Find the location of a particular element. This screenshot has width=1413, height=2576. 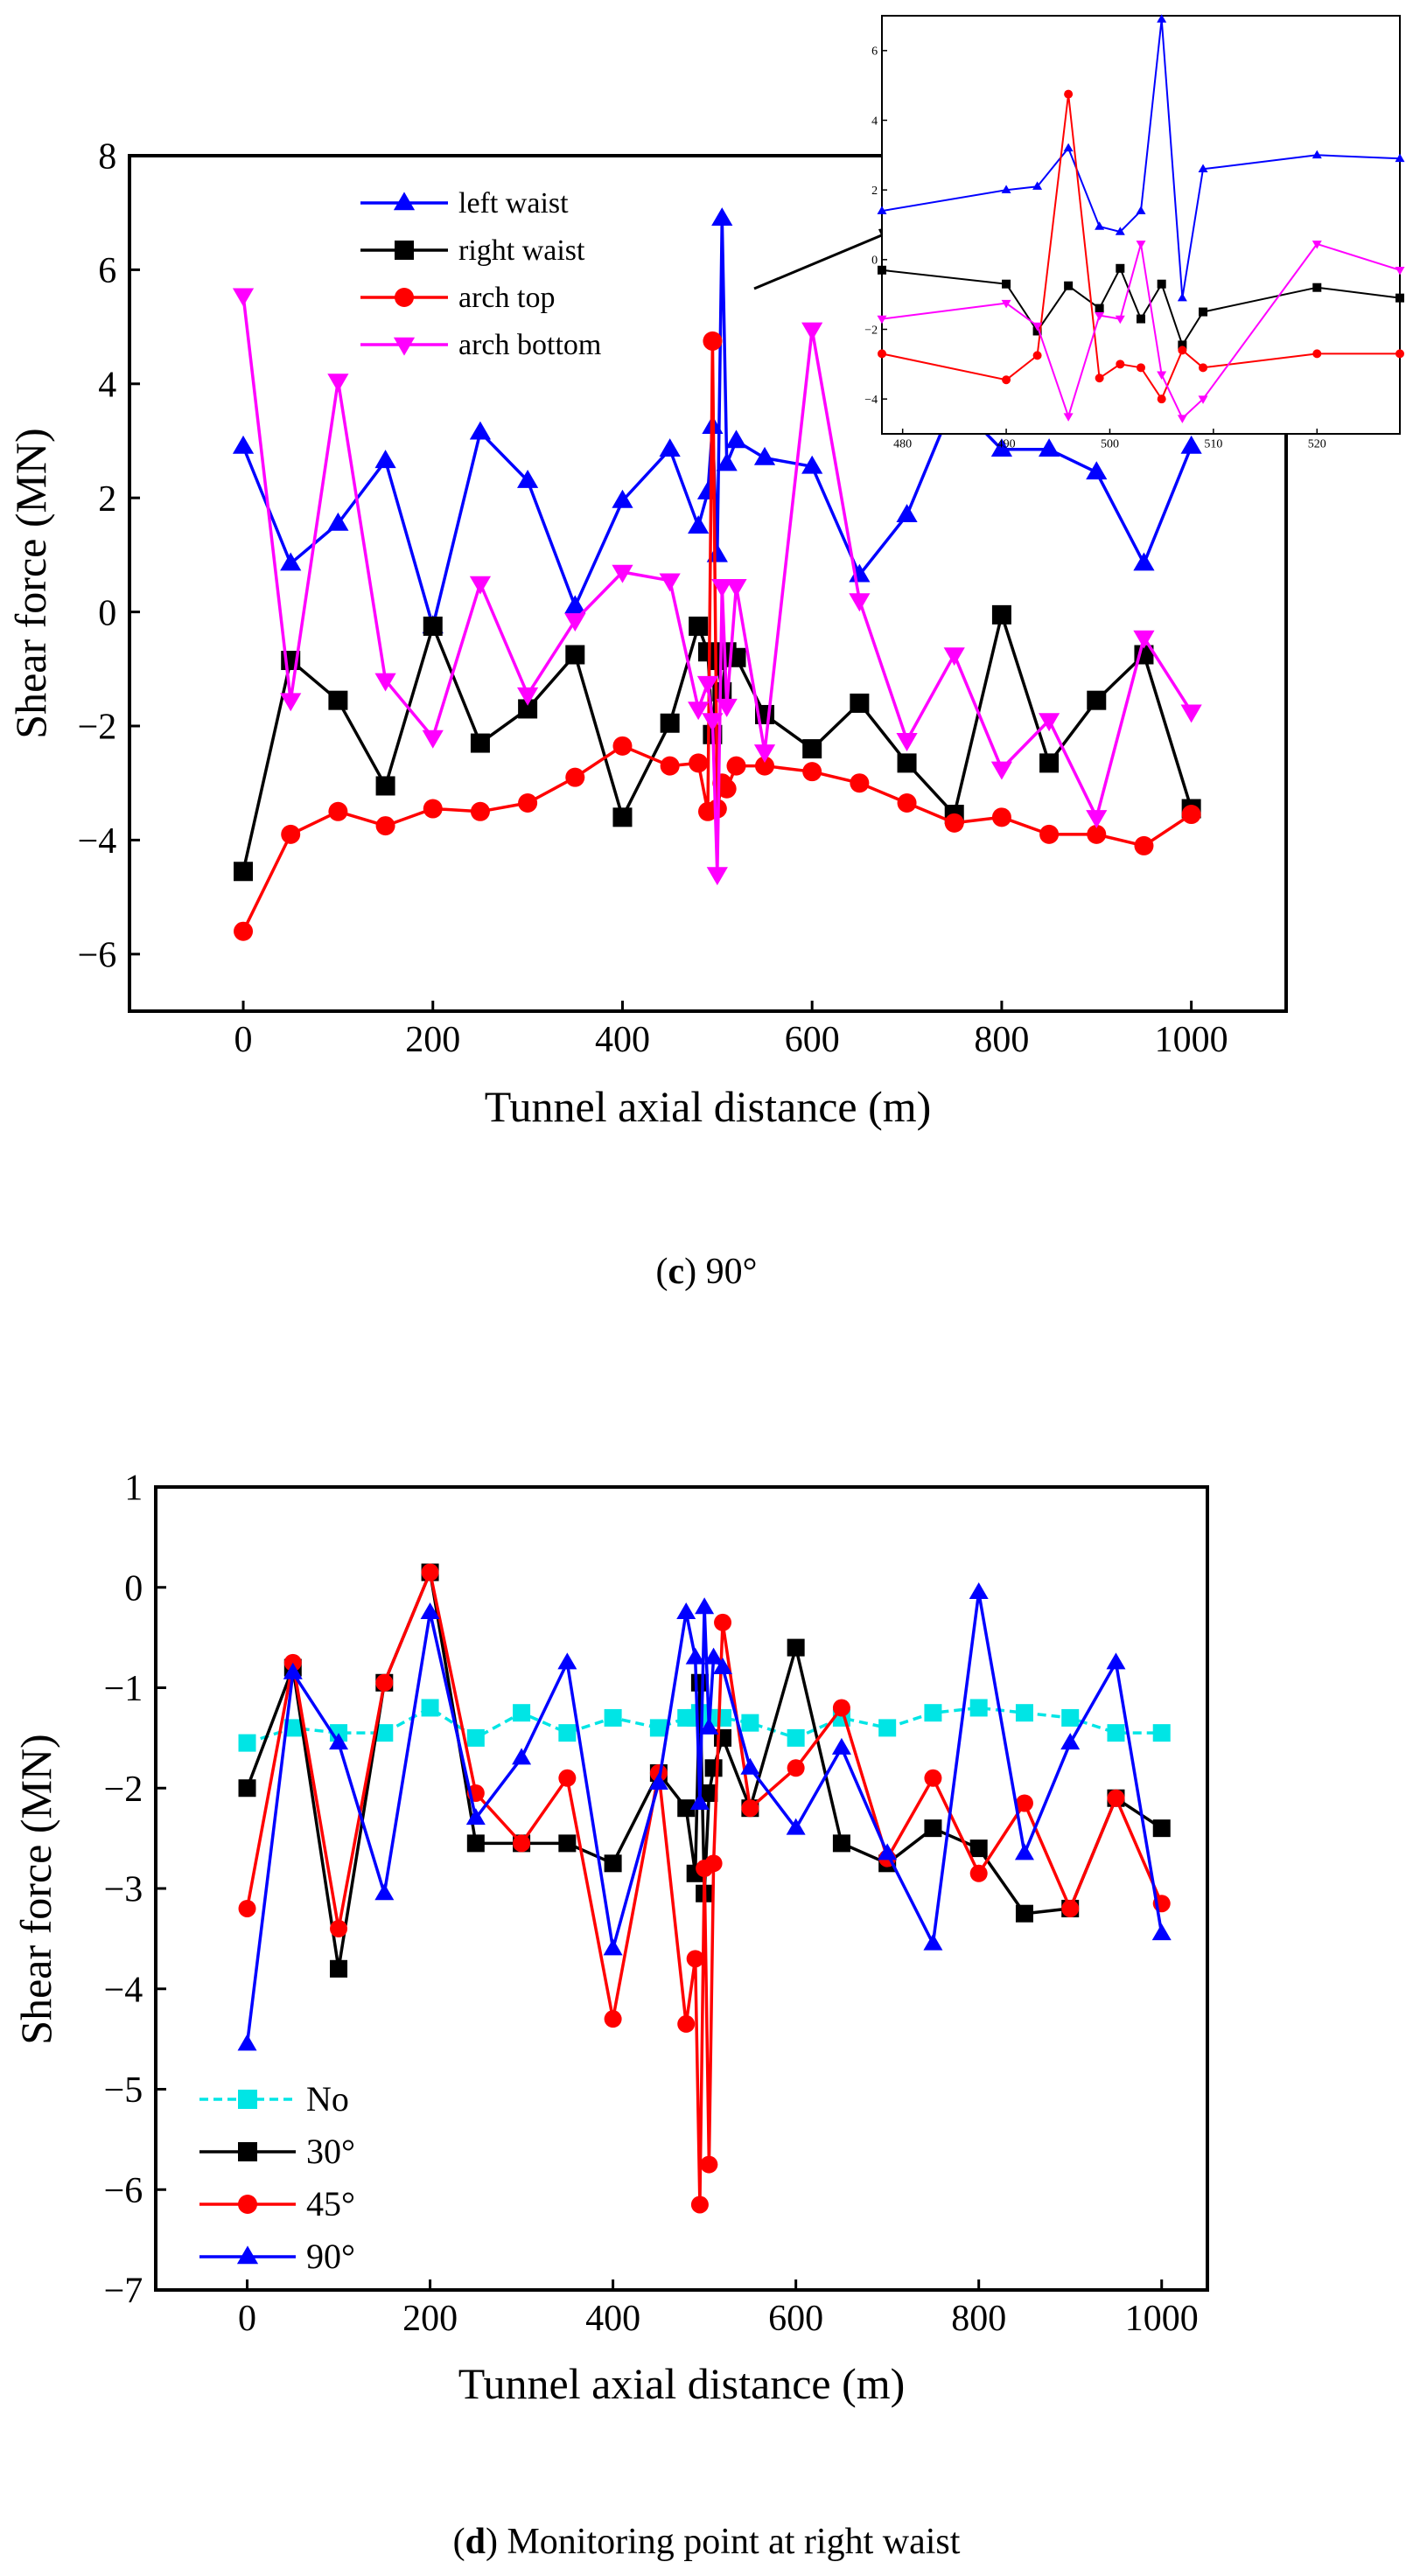

legend-swatch-marker is located at coordinates (248, 2099).